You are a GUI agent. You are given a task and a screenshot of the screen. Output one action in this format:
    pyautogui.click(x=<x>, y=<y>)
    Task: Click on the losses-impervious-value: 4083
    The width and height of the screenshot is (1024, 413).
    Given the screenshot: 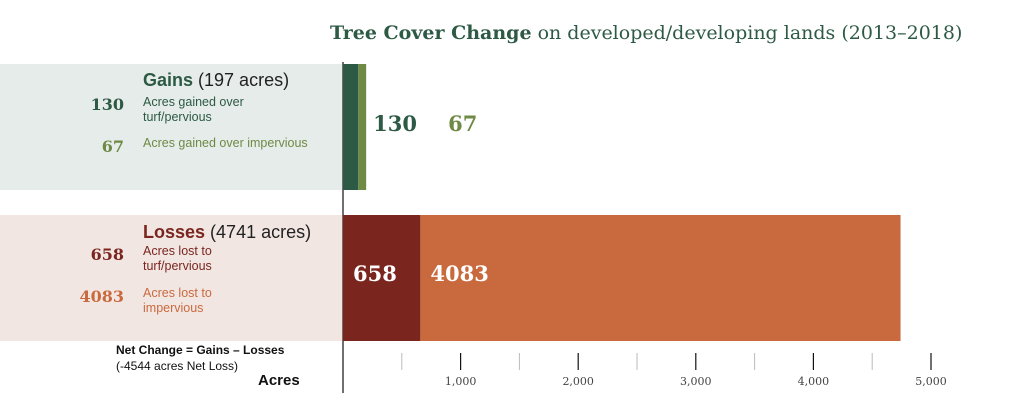 What is the action you would take?
    pyautogui.click(x=101, y=296)
    